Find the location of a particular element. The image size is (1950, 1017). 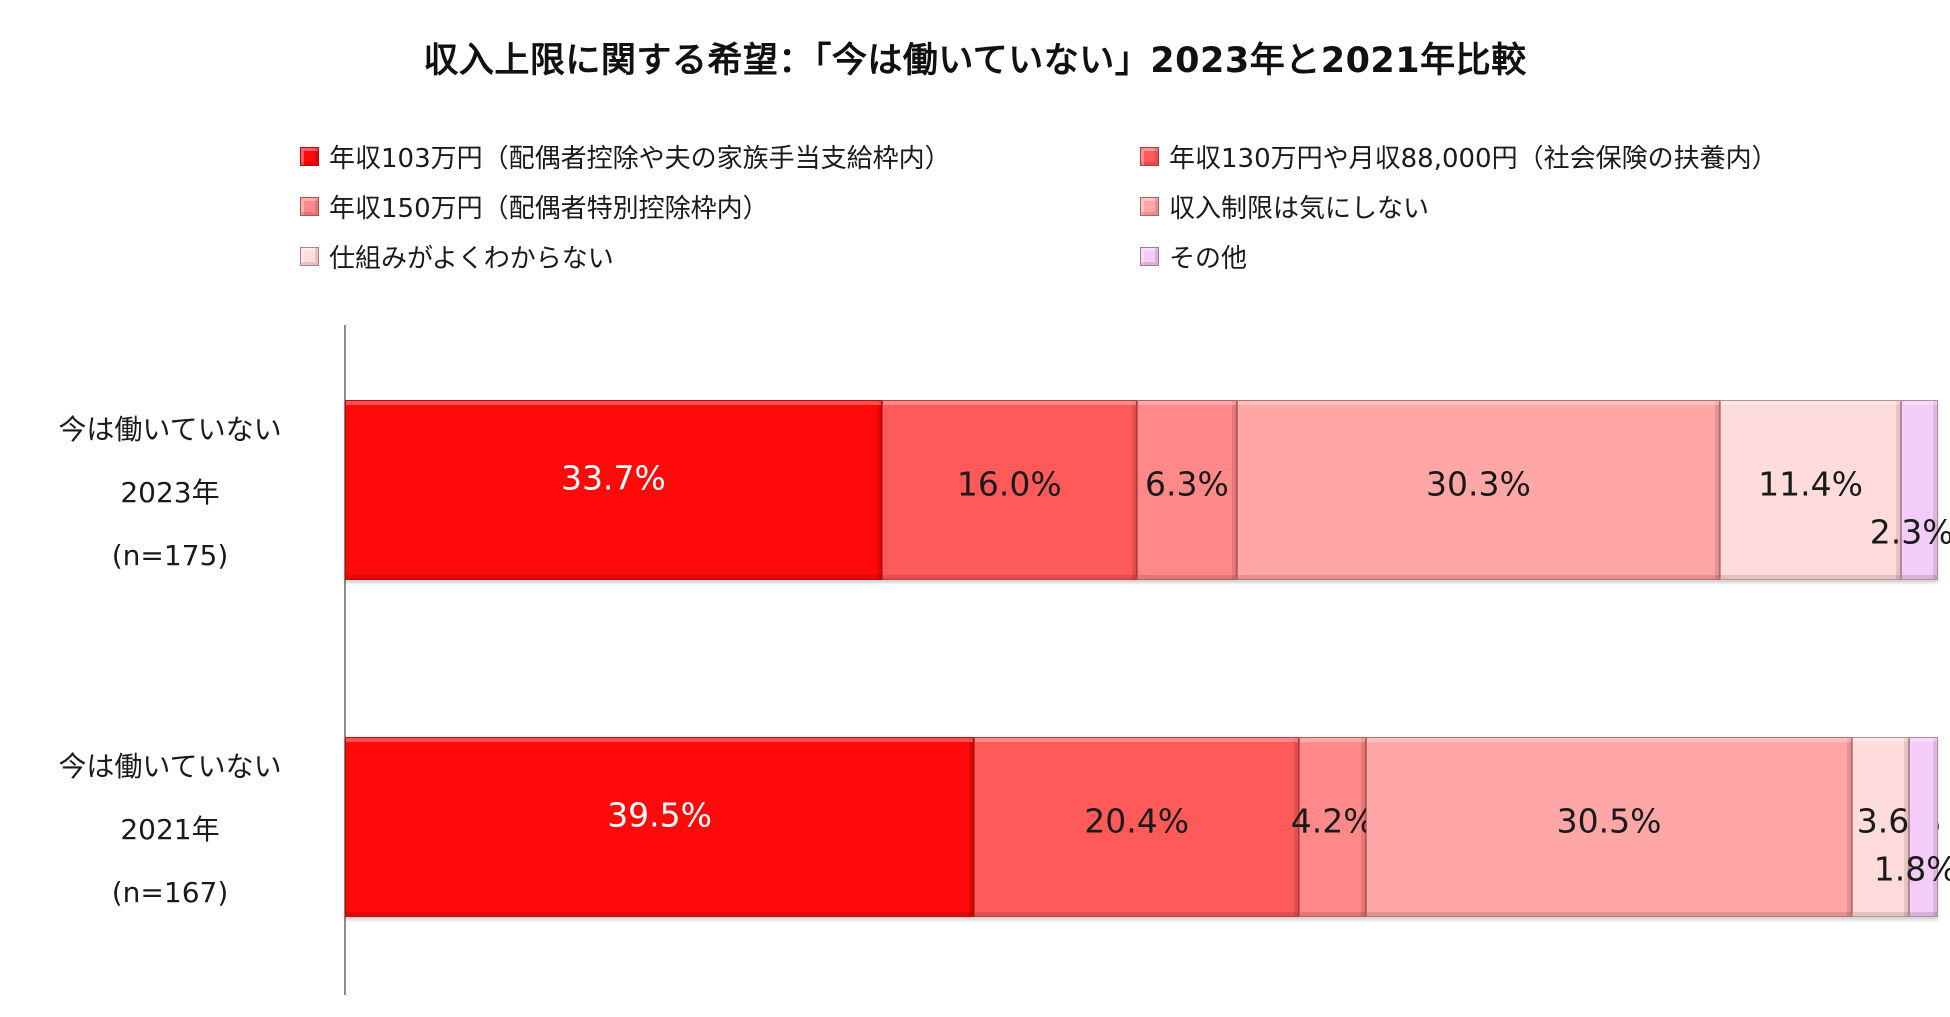

category-label: 今は働いていない 2023年 (n=175) is located at coordinates (170, 492).